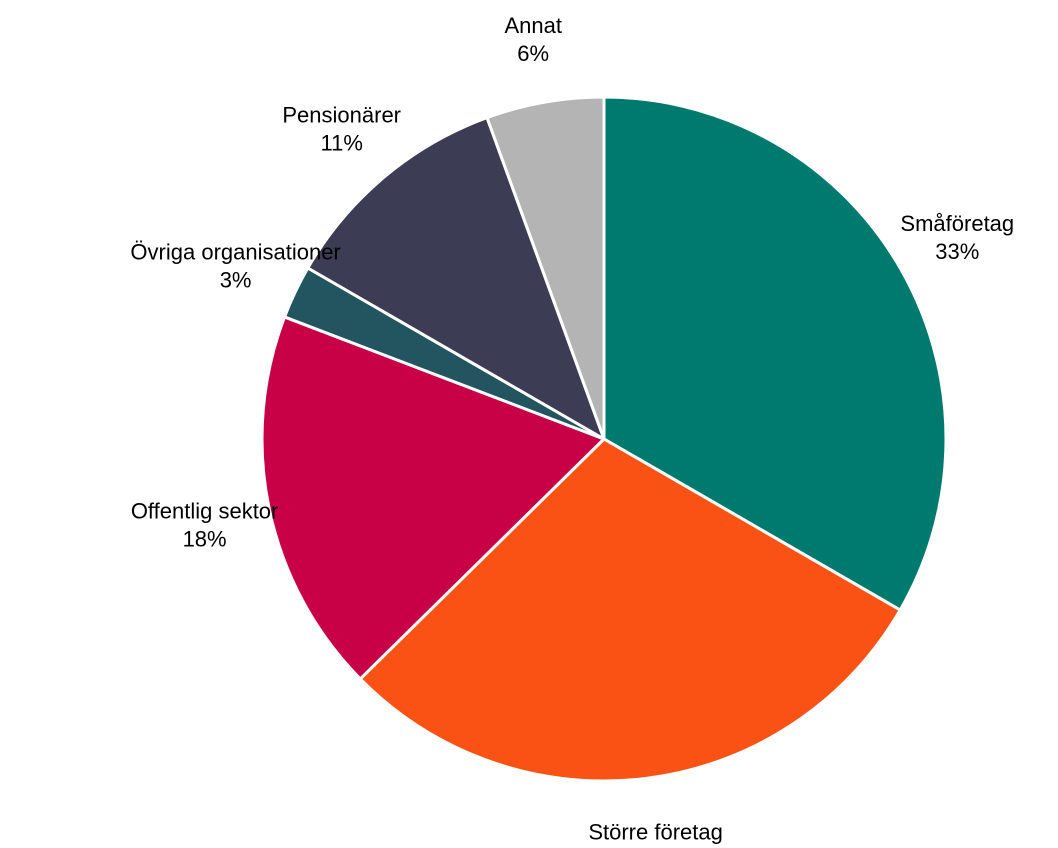 Image resolution: width=1058 pixels, height=848 pixels. Describe the element at coordinates (205, 525) in the screenshot. I see `slice-label-offentlig-sektor: Offentlig sektor 18%` at that location.